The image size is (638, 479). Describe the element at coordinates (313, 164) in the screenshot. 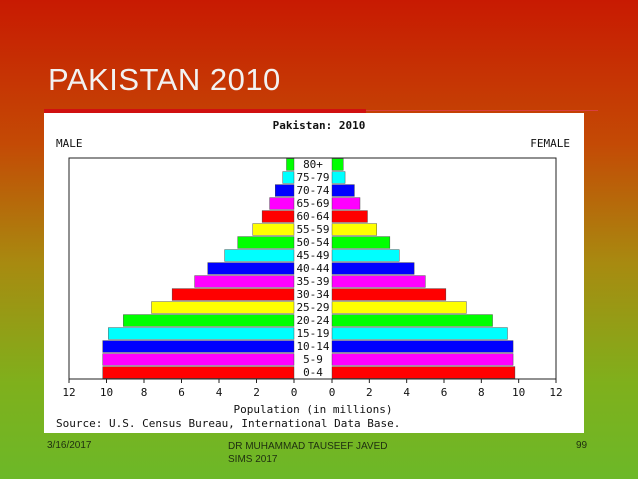

I see `age-label: 80+` at that location.